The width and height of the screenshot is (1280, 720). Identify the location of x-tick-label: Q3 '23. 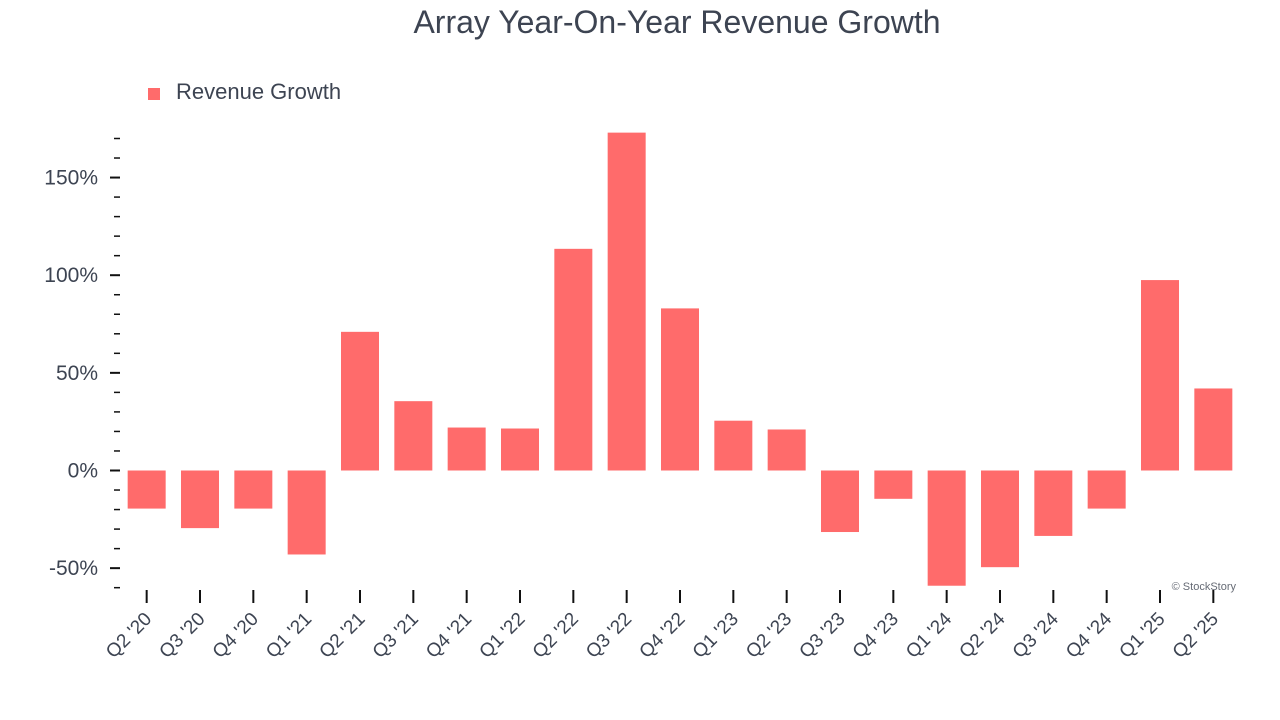
(823, 636).